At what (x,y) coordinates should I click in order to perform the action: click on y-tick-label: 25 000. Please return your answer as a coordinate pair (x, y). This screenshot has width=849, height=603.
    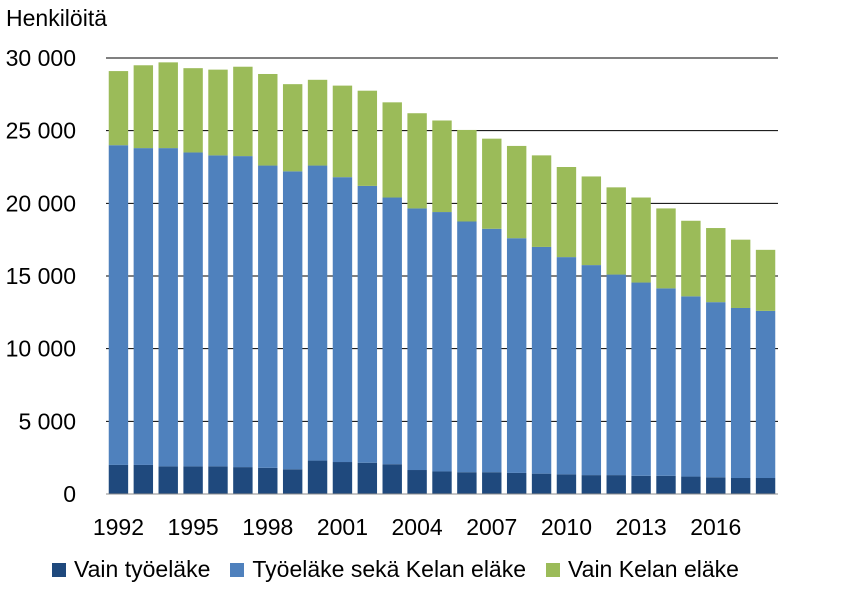
    Looking at the image, I should click on (41, 131).